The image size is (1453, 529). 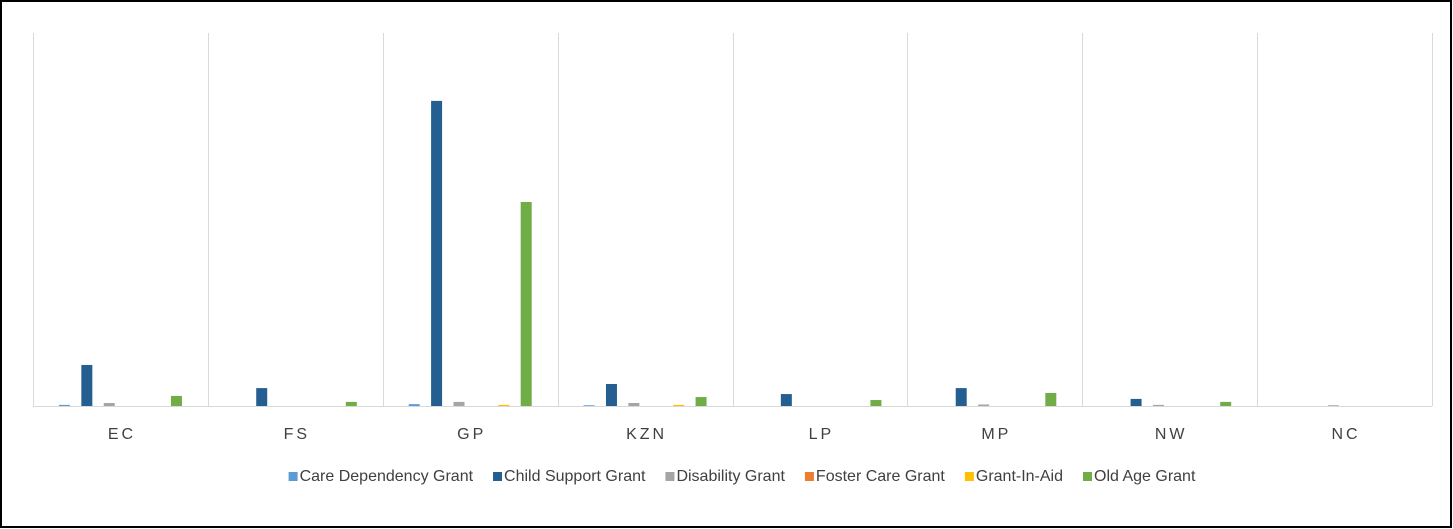 What do you see at coordinates (122, 434) in the screenshot?
I see `x-tick-label: EC` at bounding box center [122, 434].